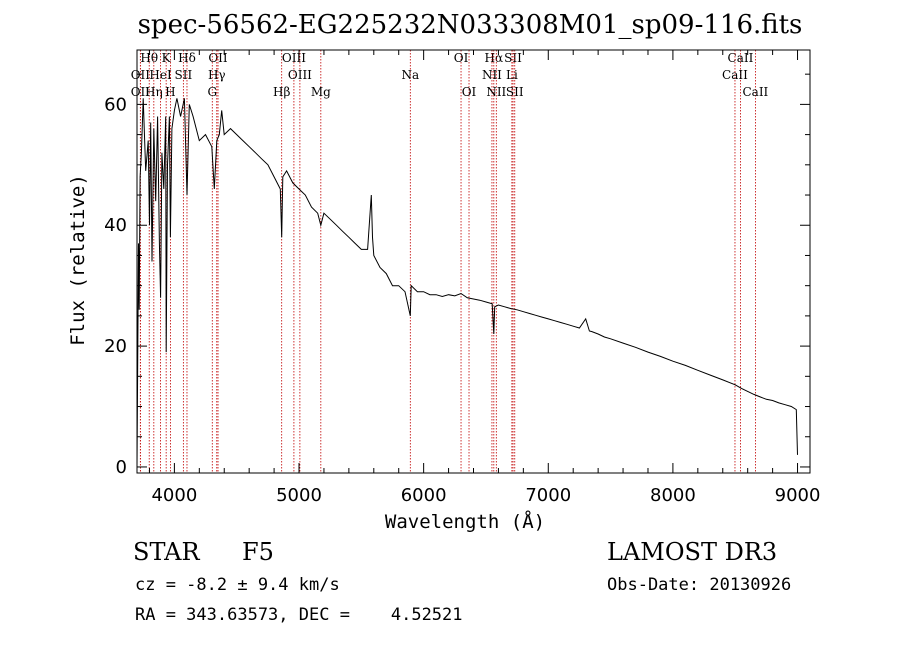 Image resolution: width=900 pixels, height=649 pixels. What do you see at coordinates (299, 615) in the screenshot?
I see `coordinates-text: RA = 343.63573, DEC = 4.52521` at bounding box center [299, 615].